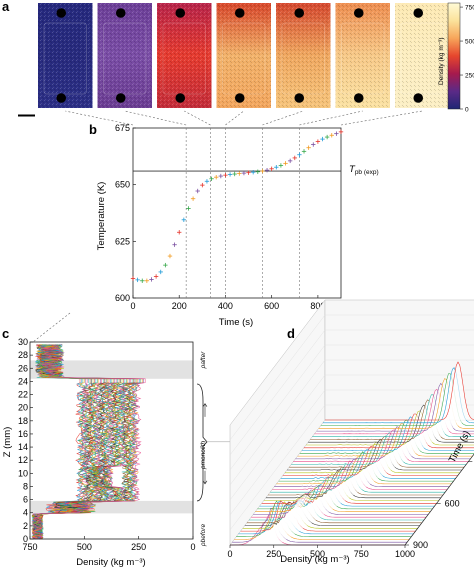 This screenshot has height=569, width=474. I want to click on c-ytick-label: 4, so click(25, 513).